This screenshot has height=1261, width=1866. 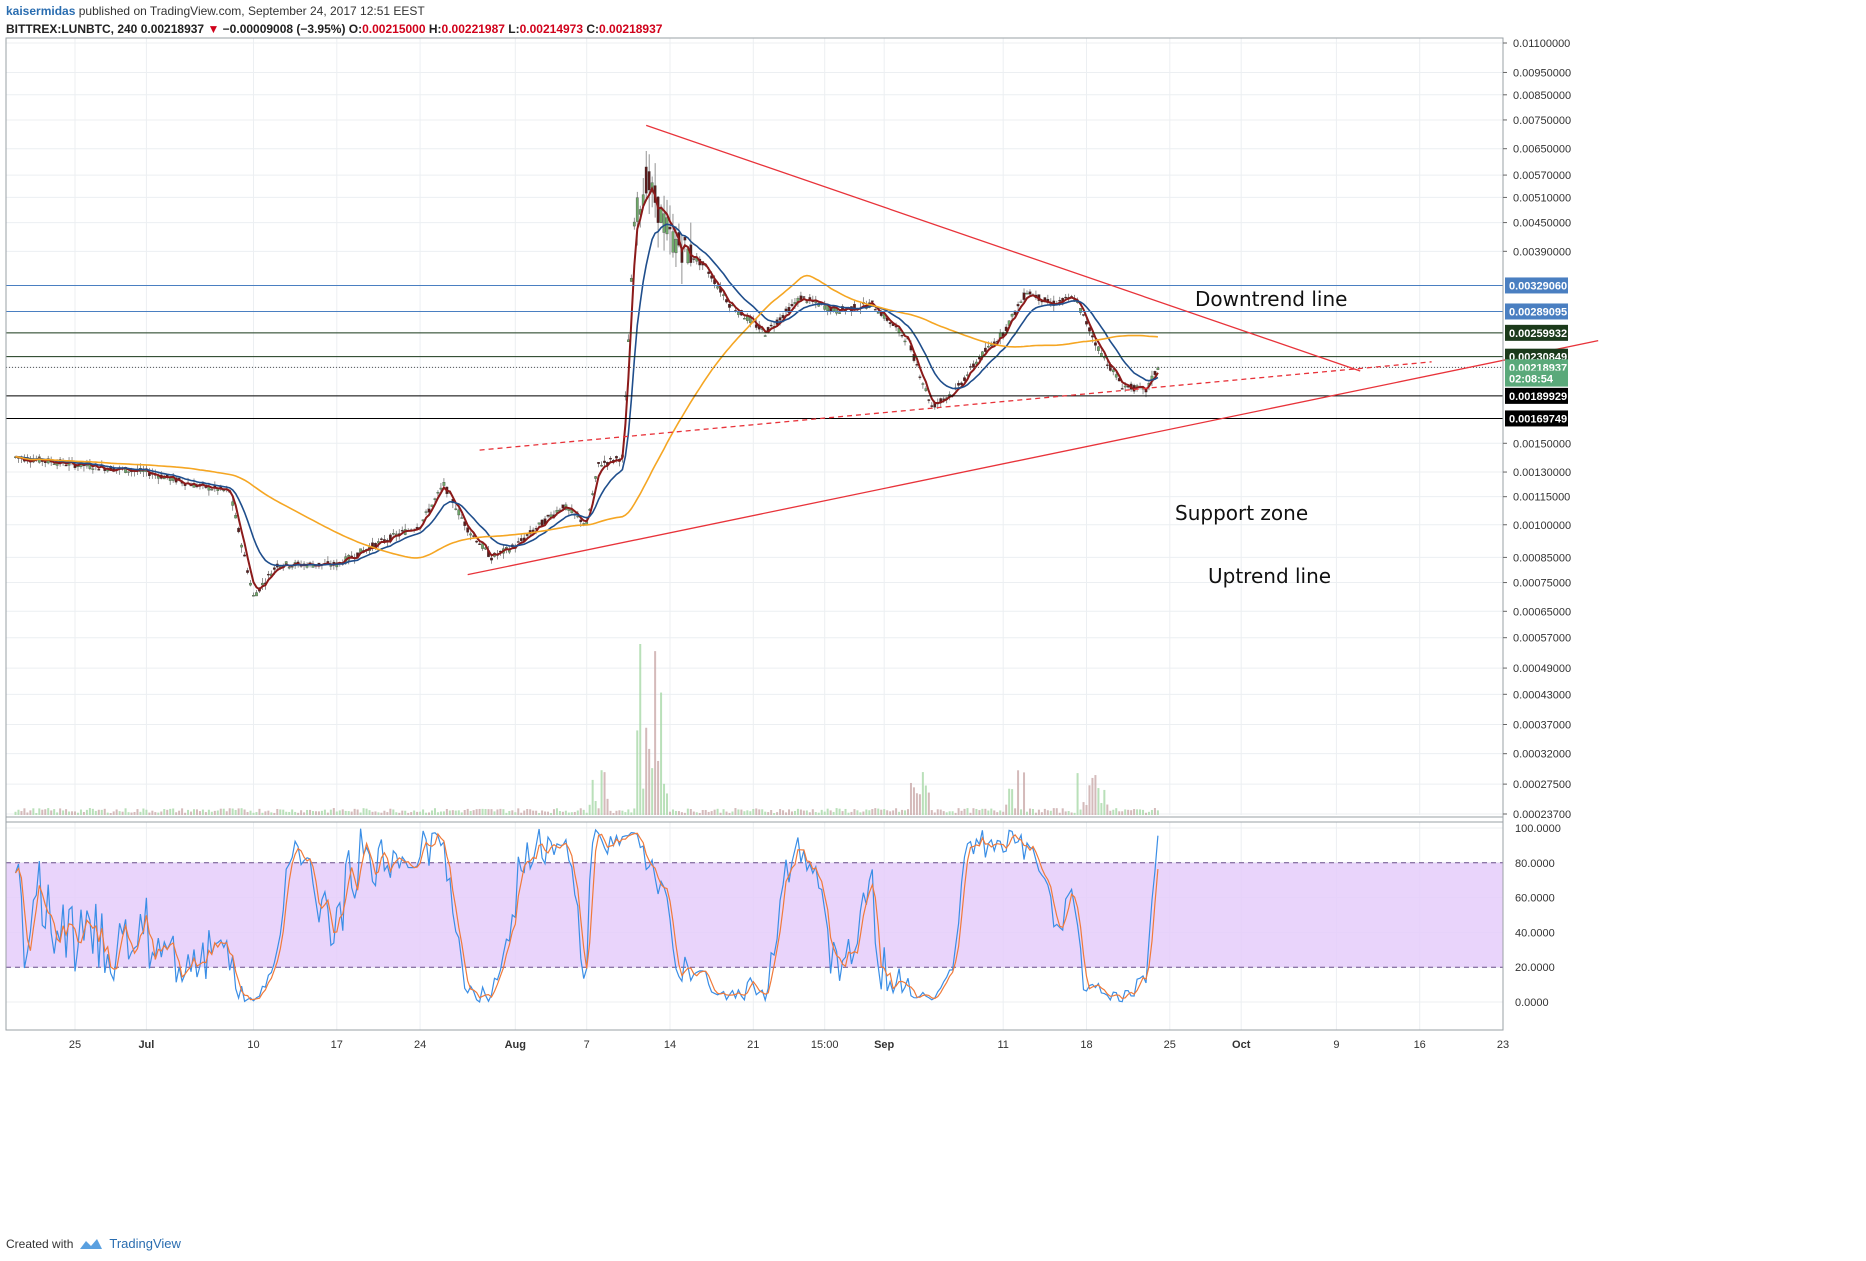 I want to click on y-tick-label: 0.00023700, so click(x=1542, y=815).